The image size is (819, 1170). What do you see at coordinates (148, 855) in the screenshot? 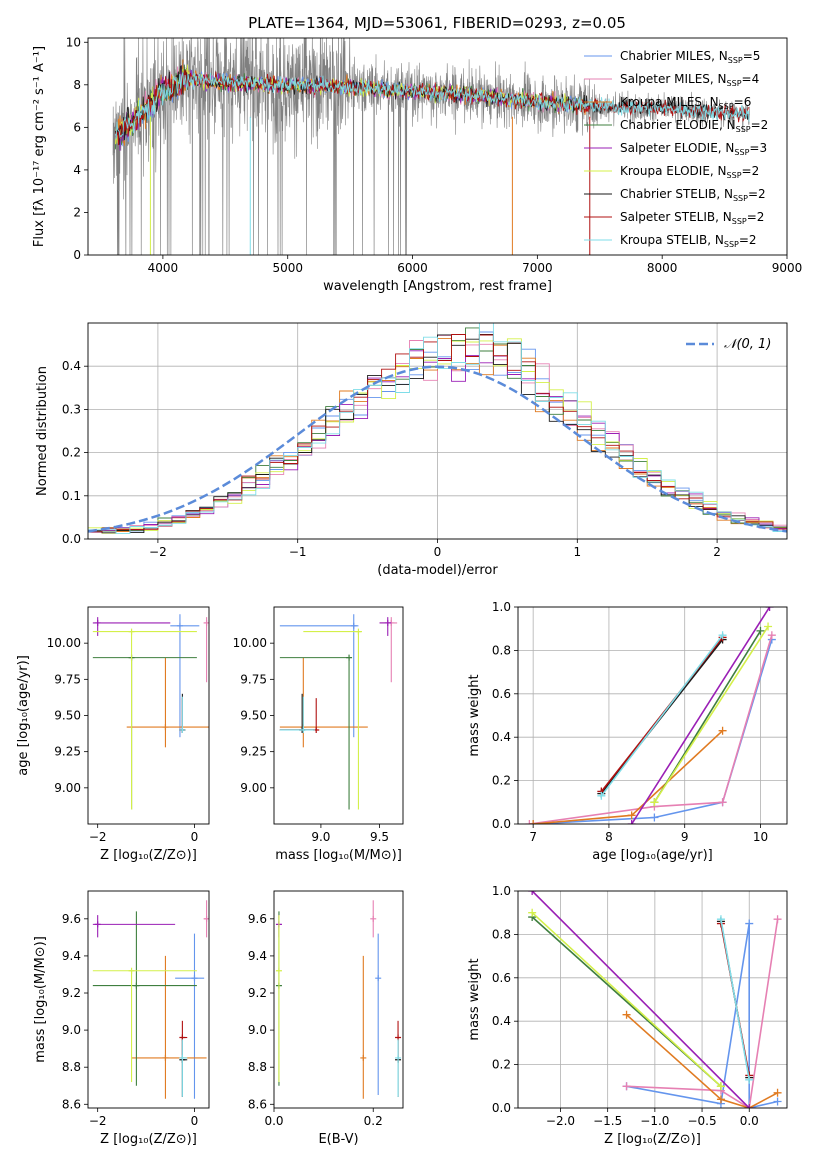
I see `x-axis-label: Z [log₁₀(Z/Z⊙)]` at bounding box center [148, 855].